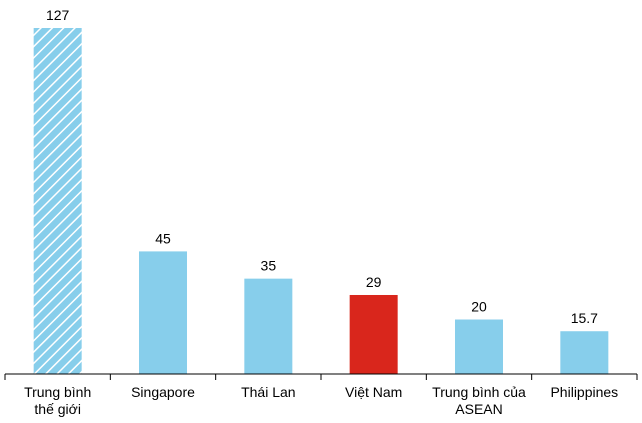 This screenshot has height=423, width=642. Describe the element at coordinates (58, 15) in the screenshot. I see `data-label: 127` at that location.